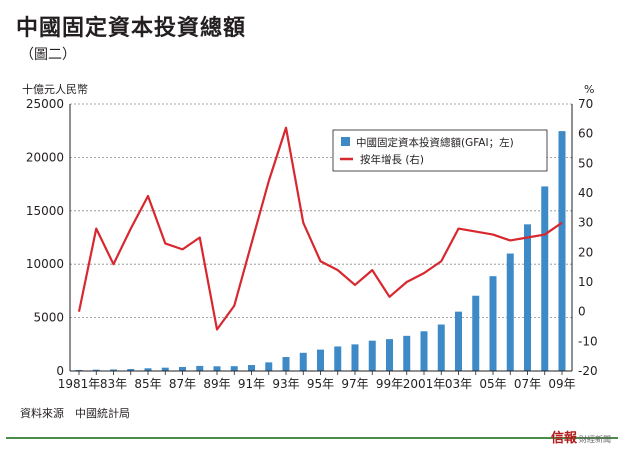 Image resolution: width=625 pixels, height=465 pixels. Describe the element at coordinates (458, 384) in the screenshot. I see `x-tick-label: 03年` at that location.